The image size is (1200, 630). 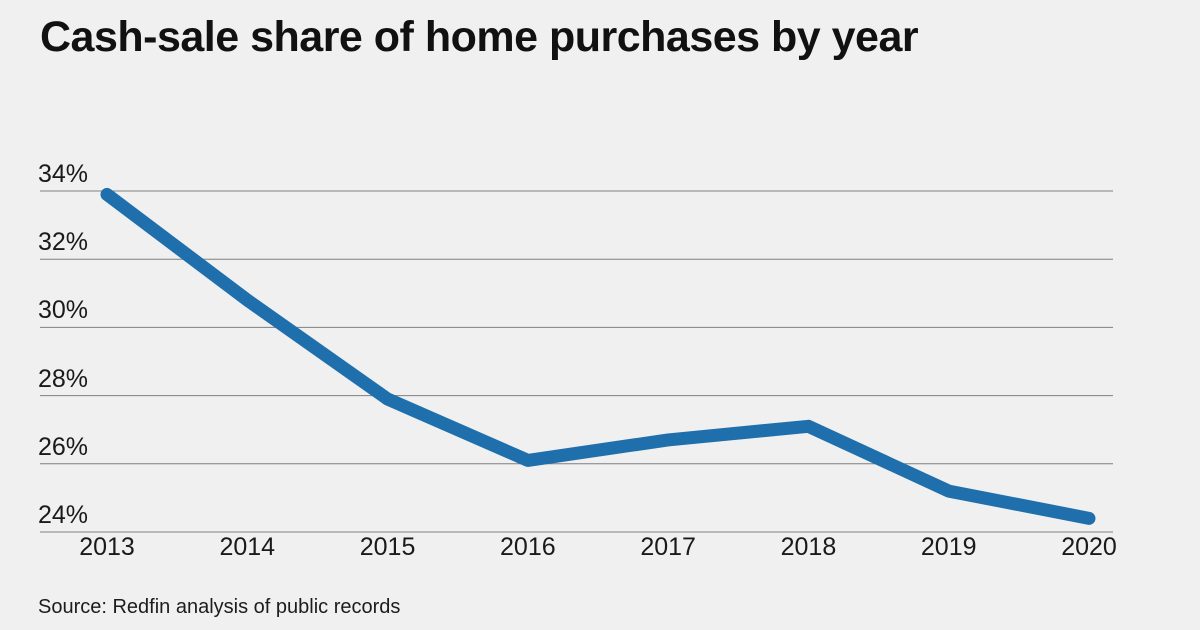 I want to click on x-tick-label: 2014, so click(x=247, y=547).